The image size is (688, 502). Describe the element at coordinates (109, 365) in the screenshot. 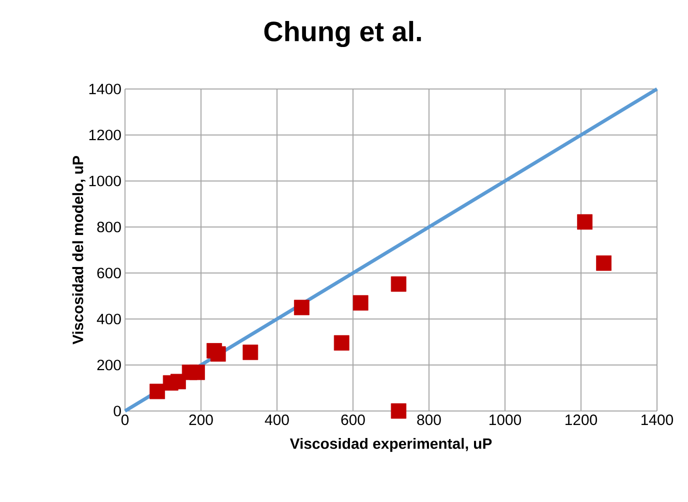

I see `y-tick-label: 200` at that location.